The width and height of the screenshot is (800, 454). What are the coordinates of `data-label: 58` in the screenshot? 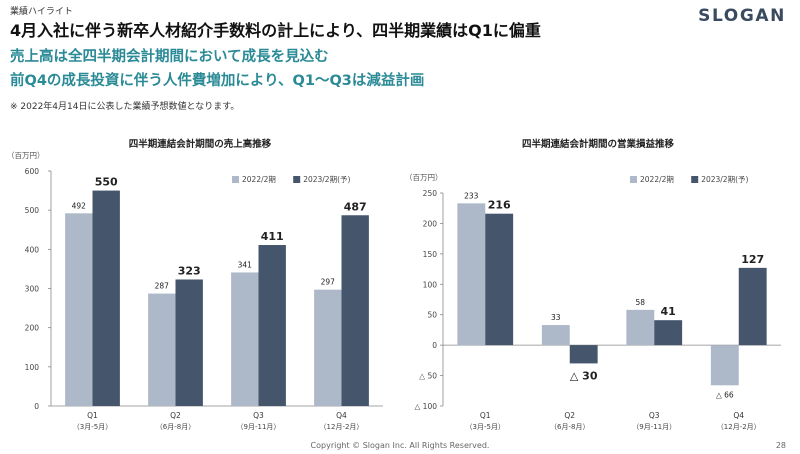 It's located at (641, 302).